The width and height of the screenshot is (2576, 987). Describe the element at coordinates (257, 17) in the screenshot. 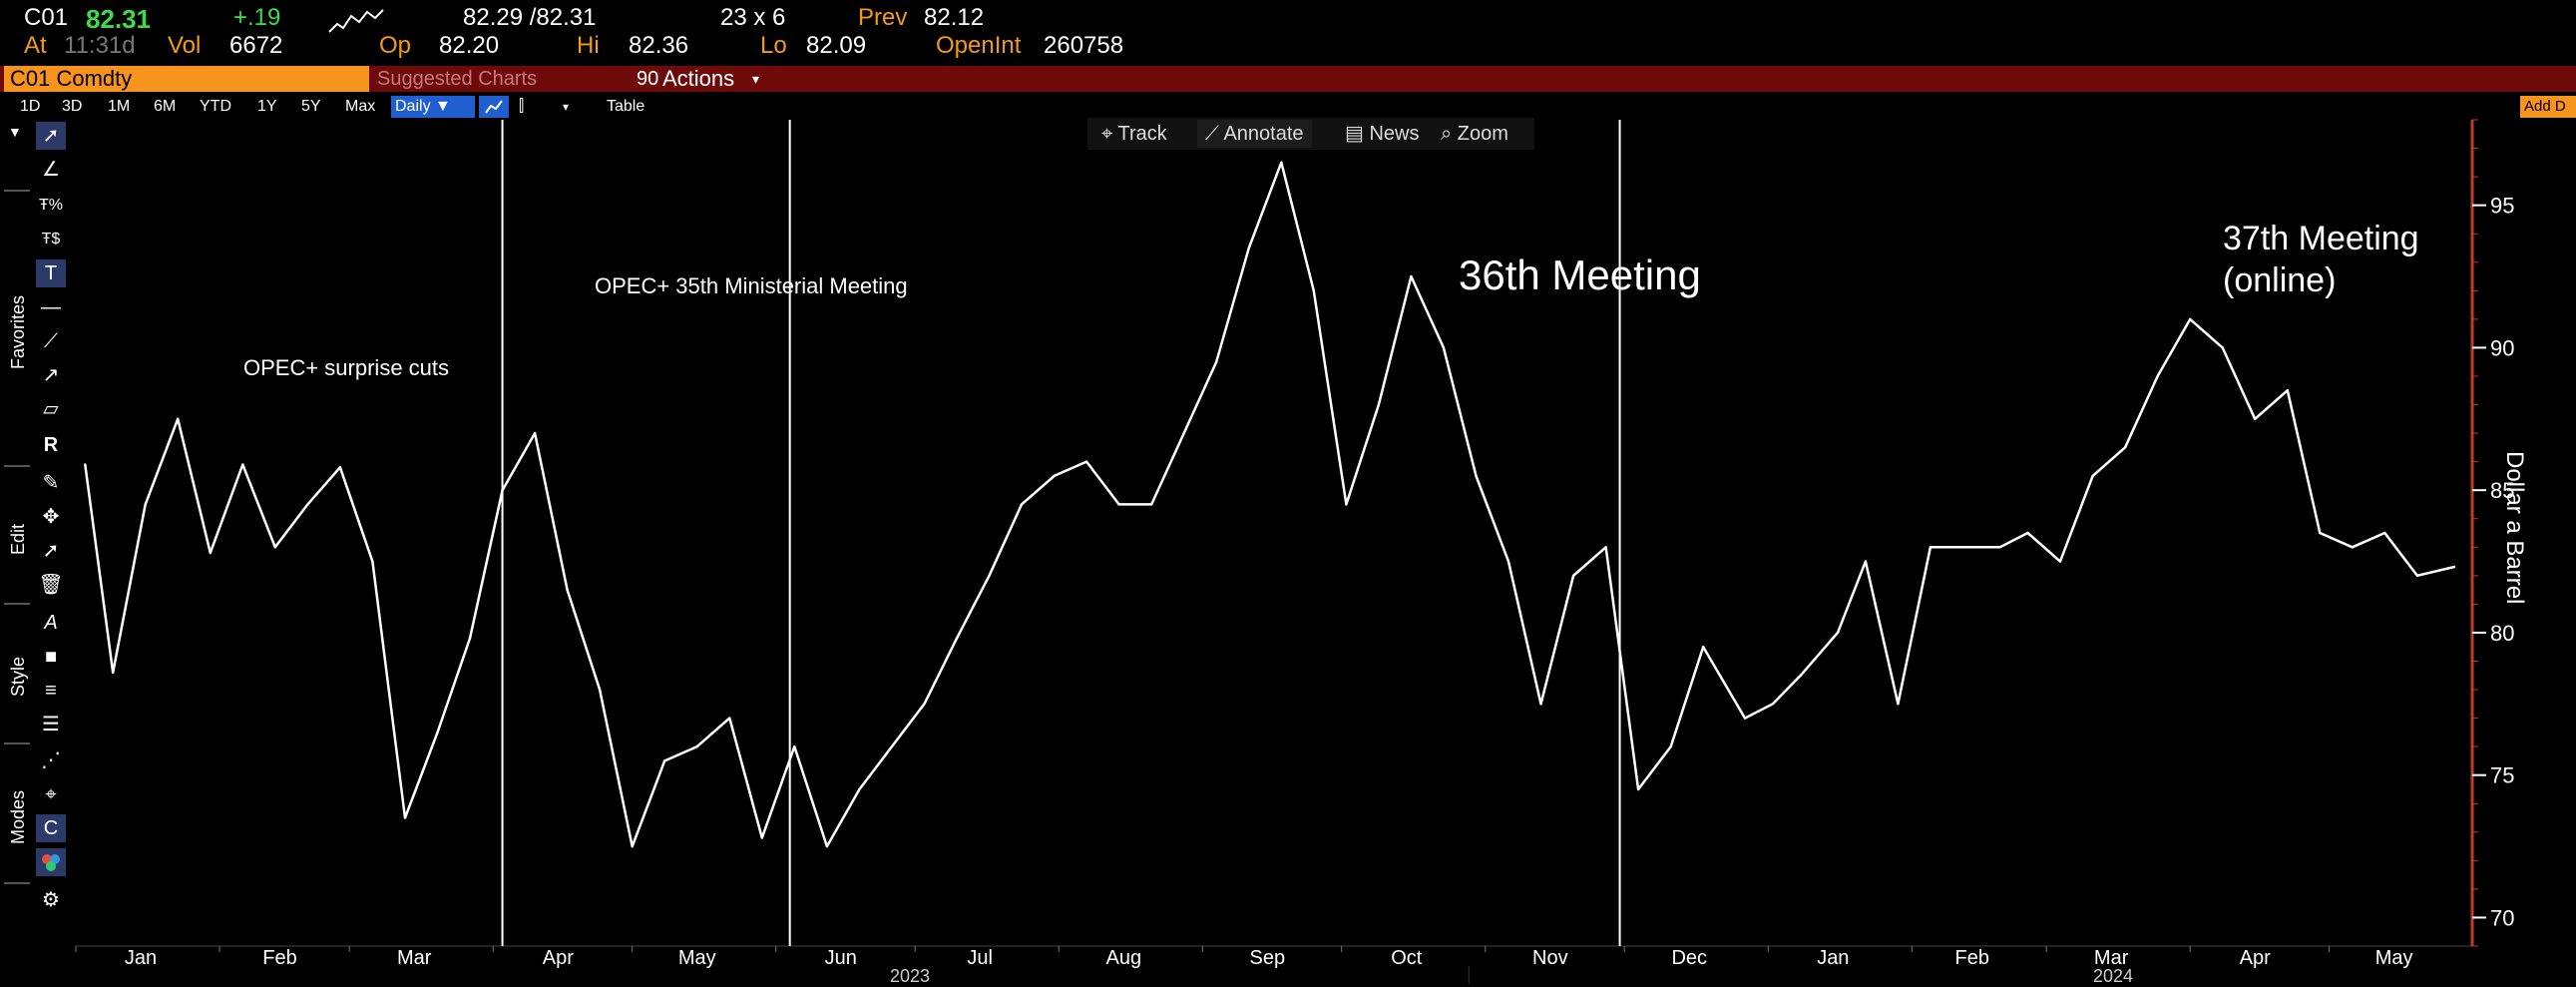

I see `price-change: +.19` at that location.